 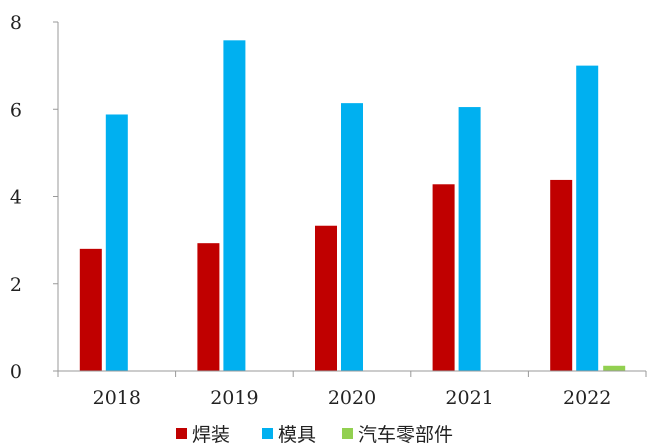 What do you see at coordinates (614, 368) in the screenshot?
I see `bar-汽车零部件-2022` at bounding box center [614, 368].